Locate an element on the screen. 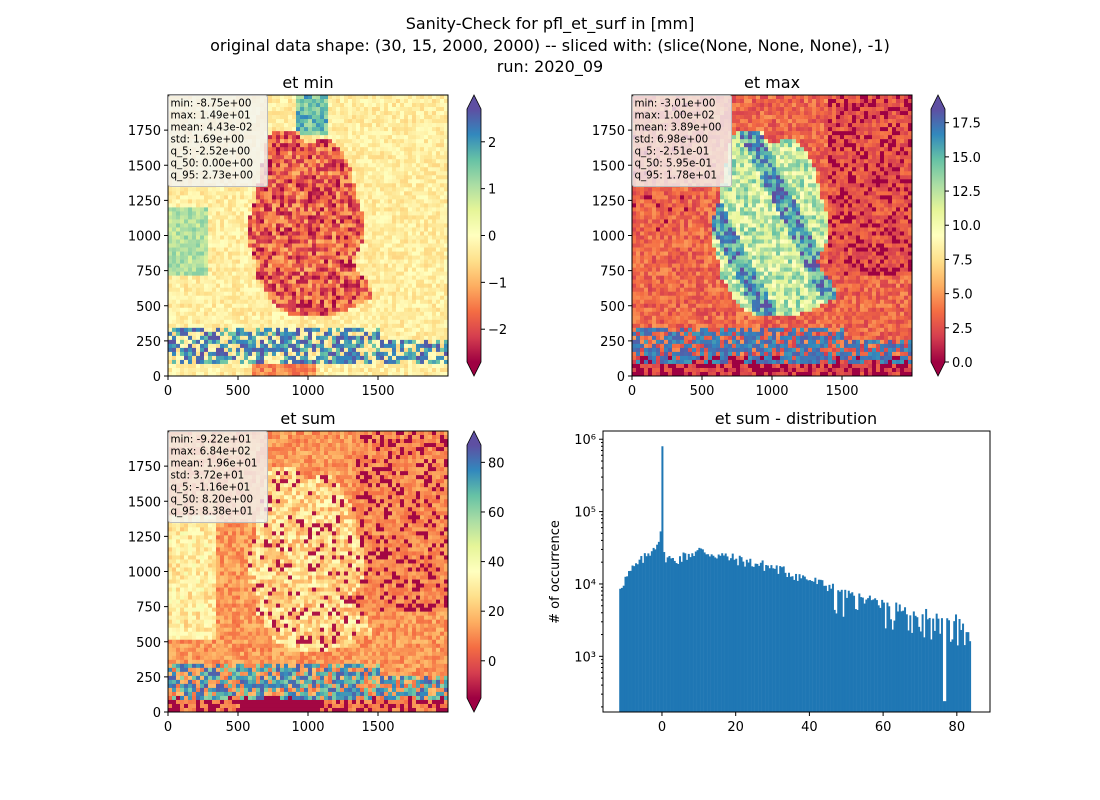 The height and width of the screenshot is (800, 1100). colorbar-extend-top is located at coordinates (474, 102).